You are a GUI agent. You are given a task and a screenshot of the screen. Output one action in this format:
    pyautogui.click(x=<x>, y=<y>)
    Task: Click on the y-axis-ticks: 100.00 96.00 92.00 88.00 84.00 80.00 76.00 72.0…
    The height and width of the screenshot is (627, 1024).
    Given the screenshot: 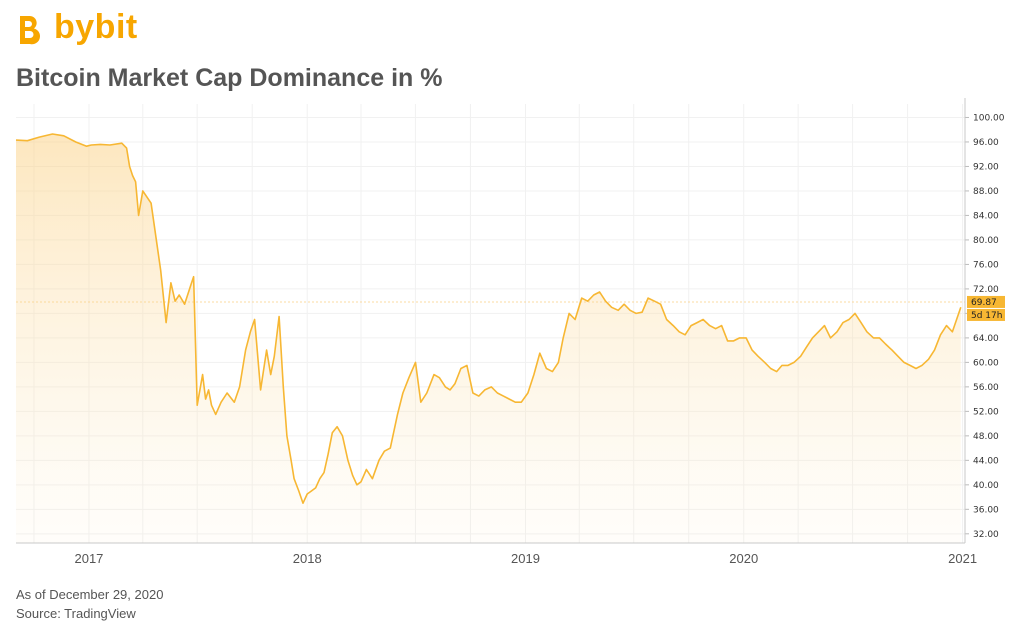 What is the action you would take?
    pyautogui.click(x=989, y=326)
    